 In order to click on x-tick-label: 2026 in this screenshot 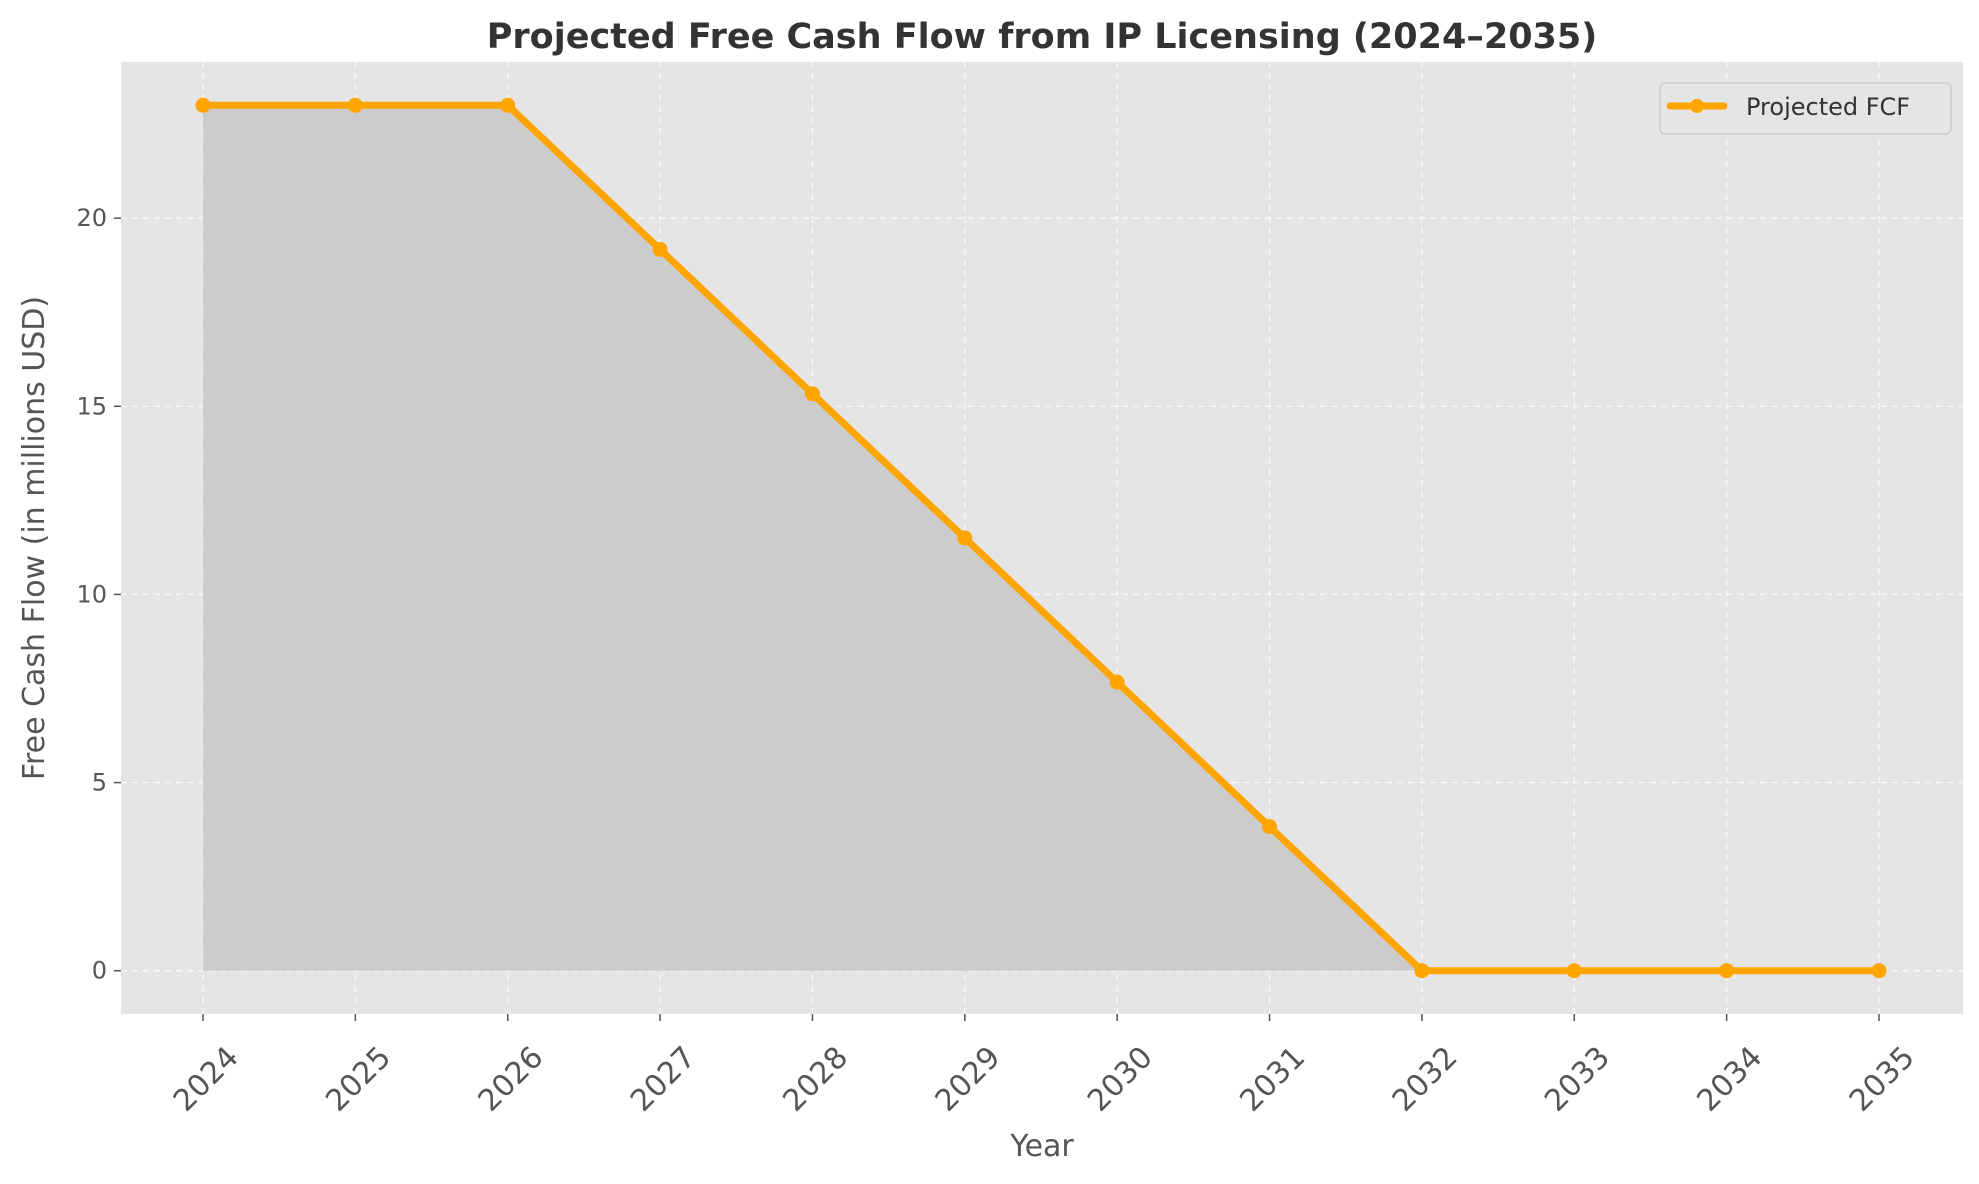, I will do `click(511, 1079)`.